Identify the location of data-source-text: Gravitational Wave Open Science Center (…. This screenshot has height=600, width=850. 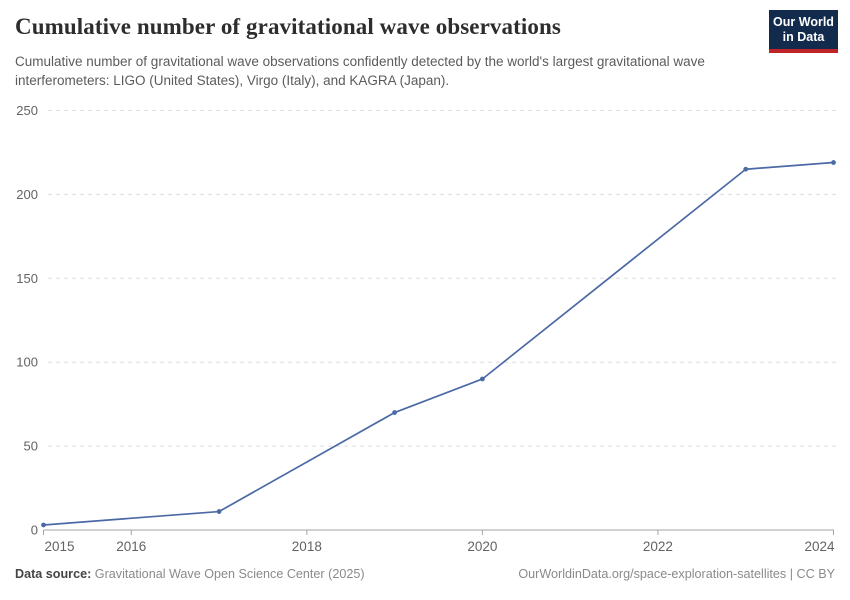
(229, 574).